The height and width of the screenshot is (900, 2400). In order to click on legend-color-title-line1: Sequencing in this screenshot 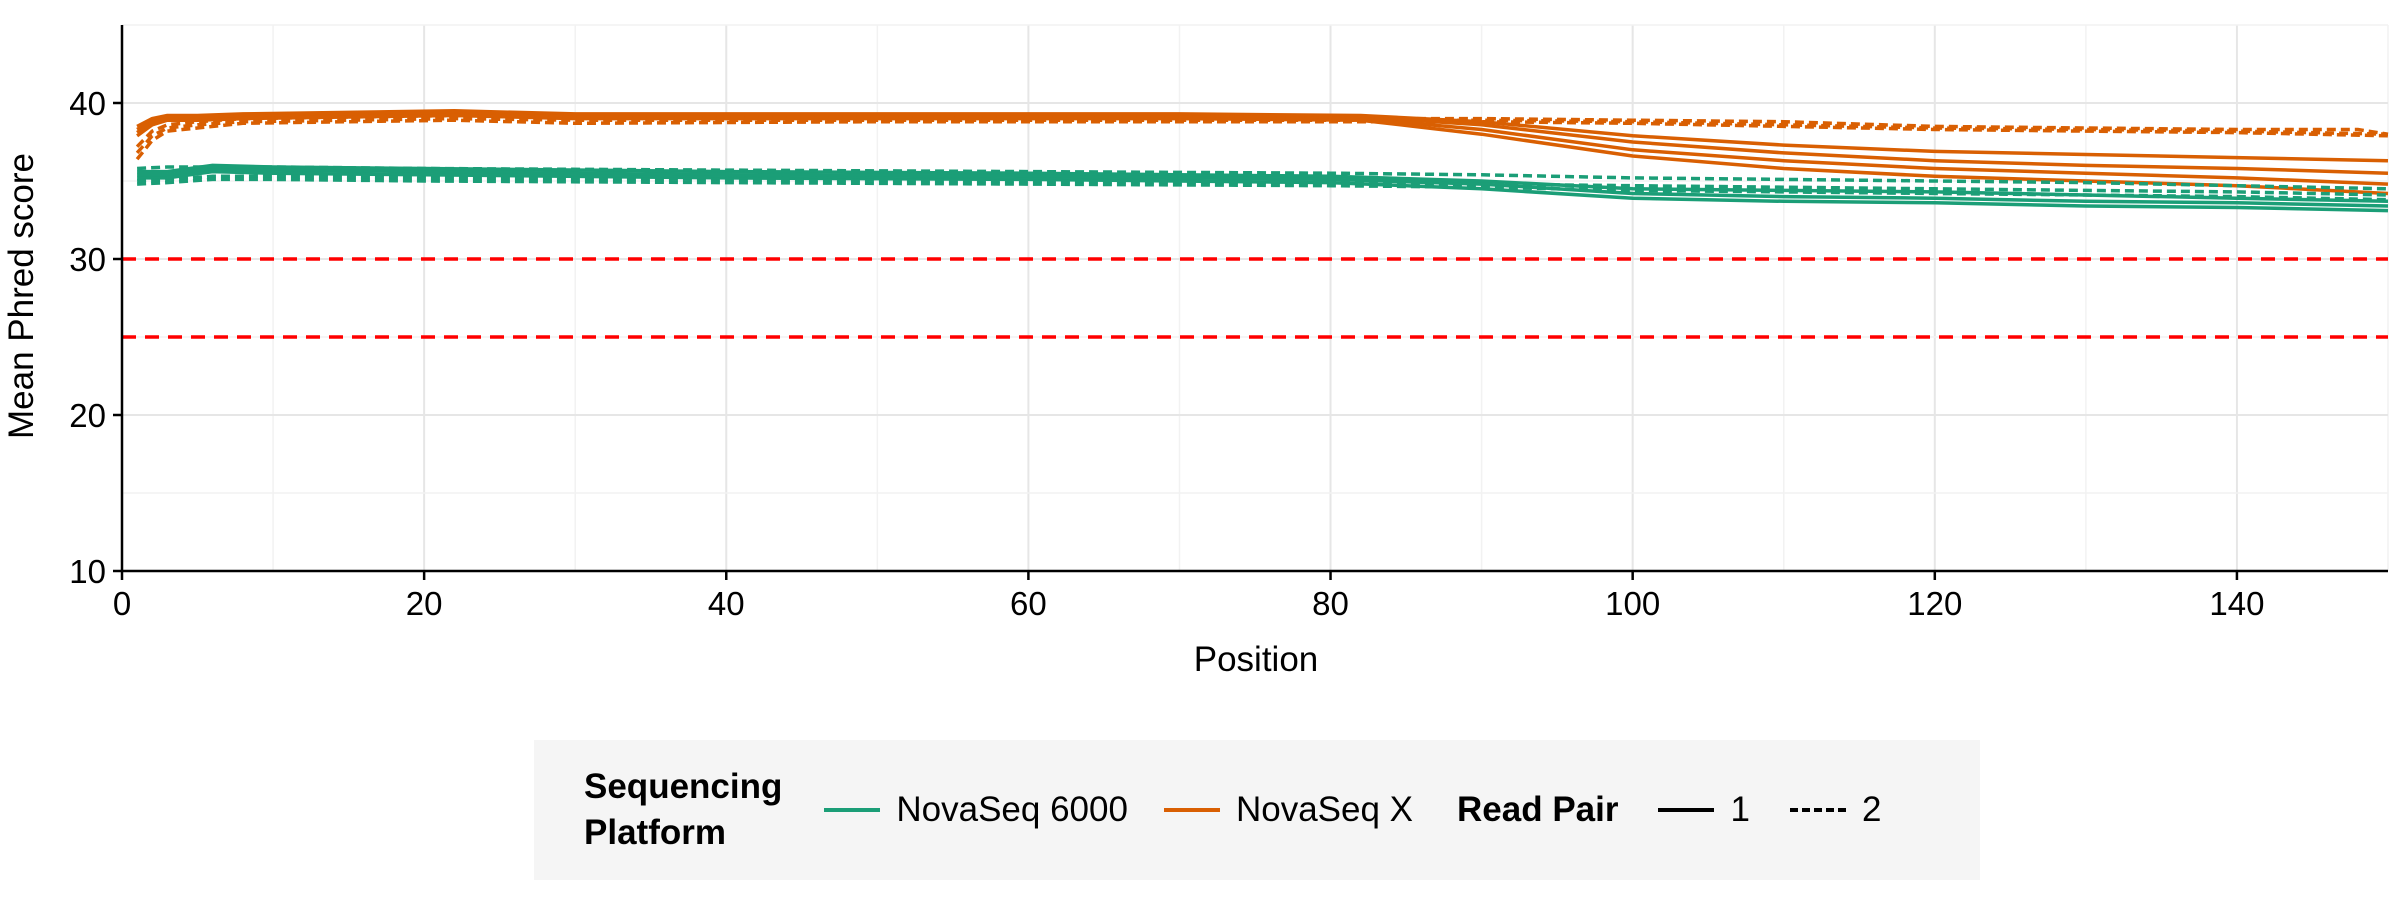, I will do `click(683, 786)`.